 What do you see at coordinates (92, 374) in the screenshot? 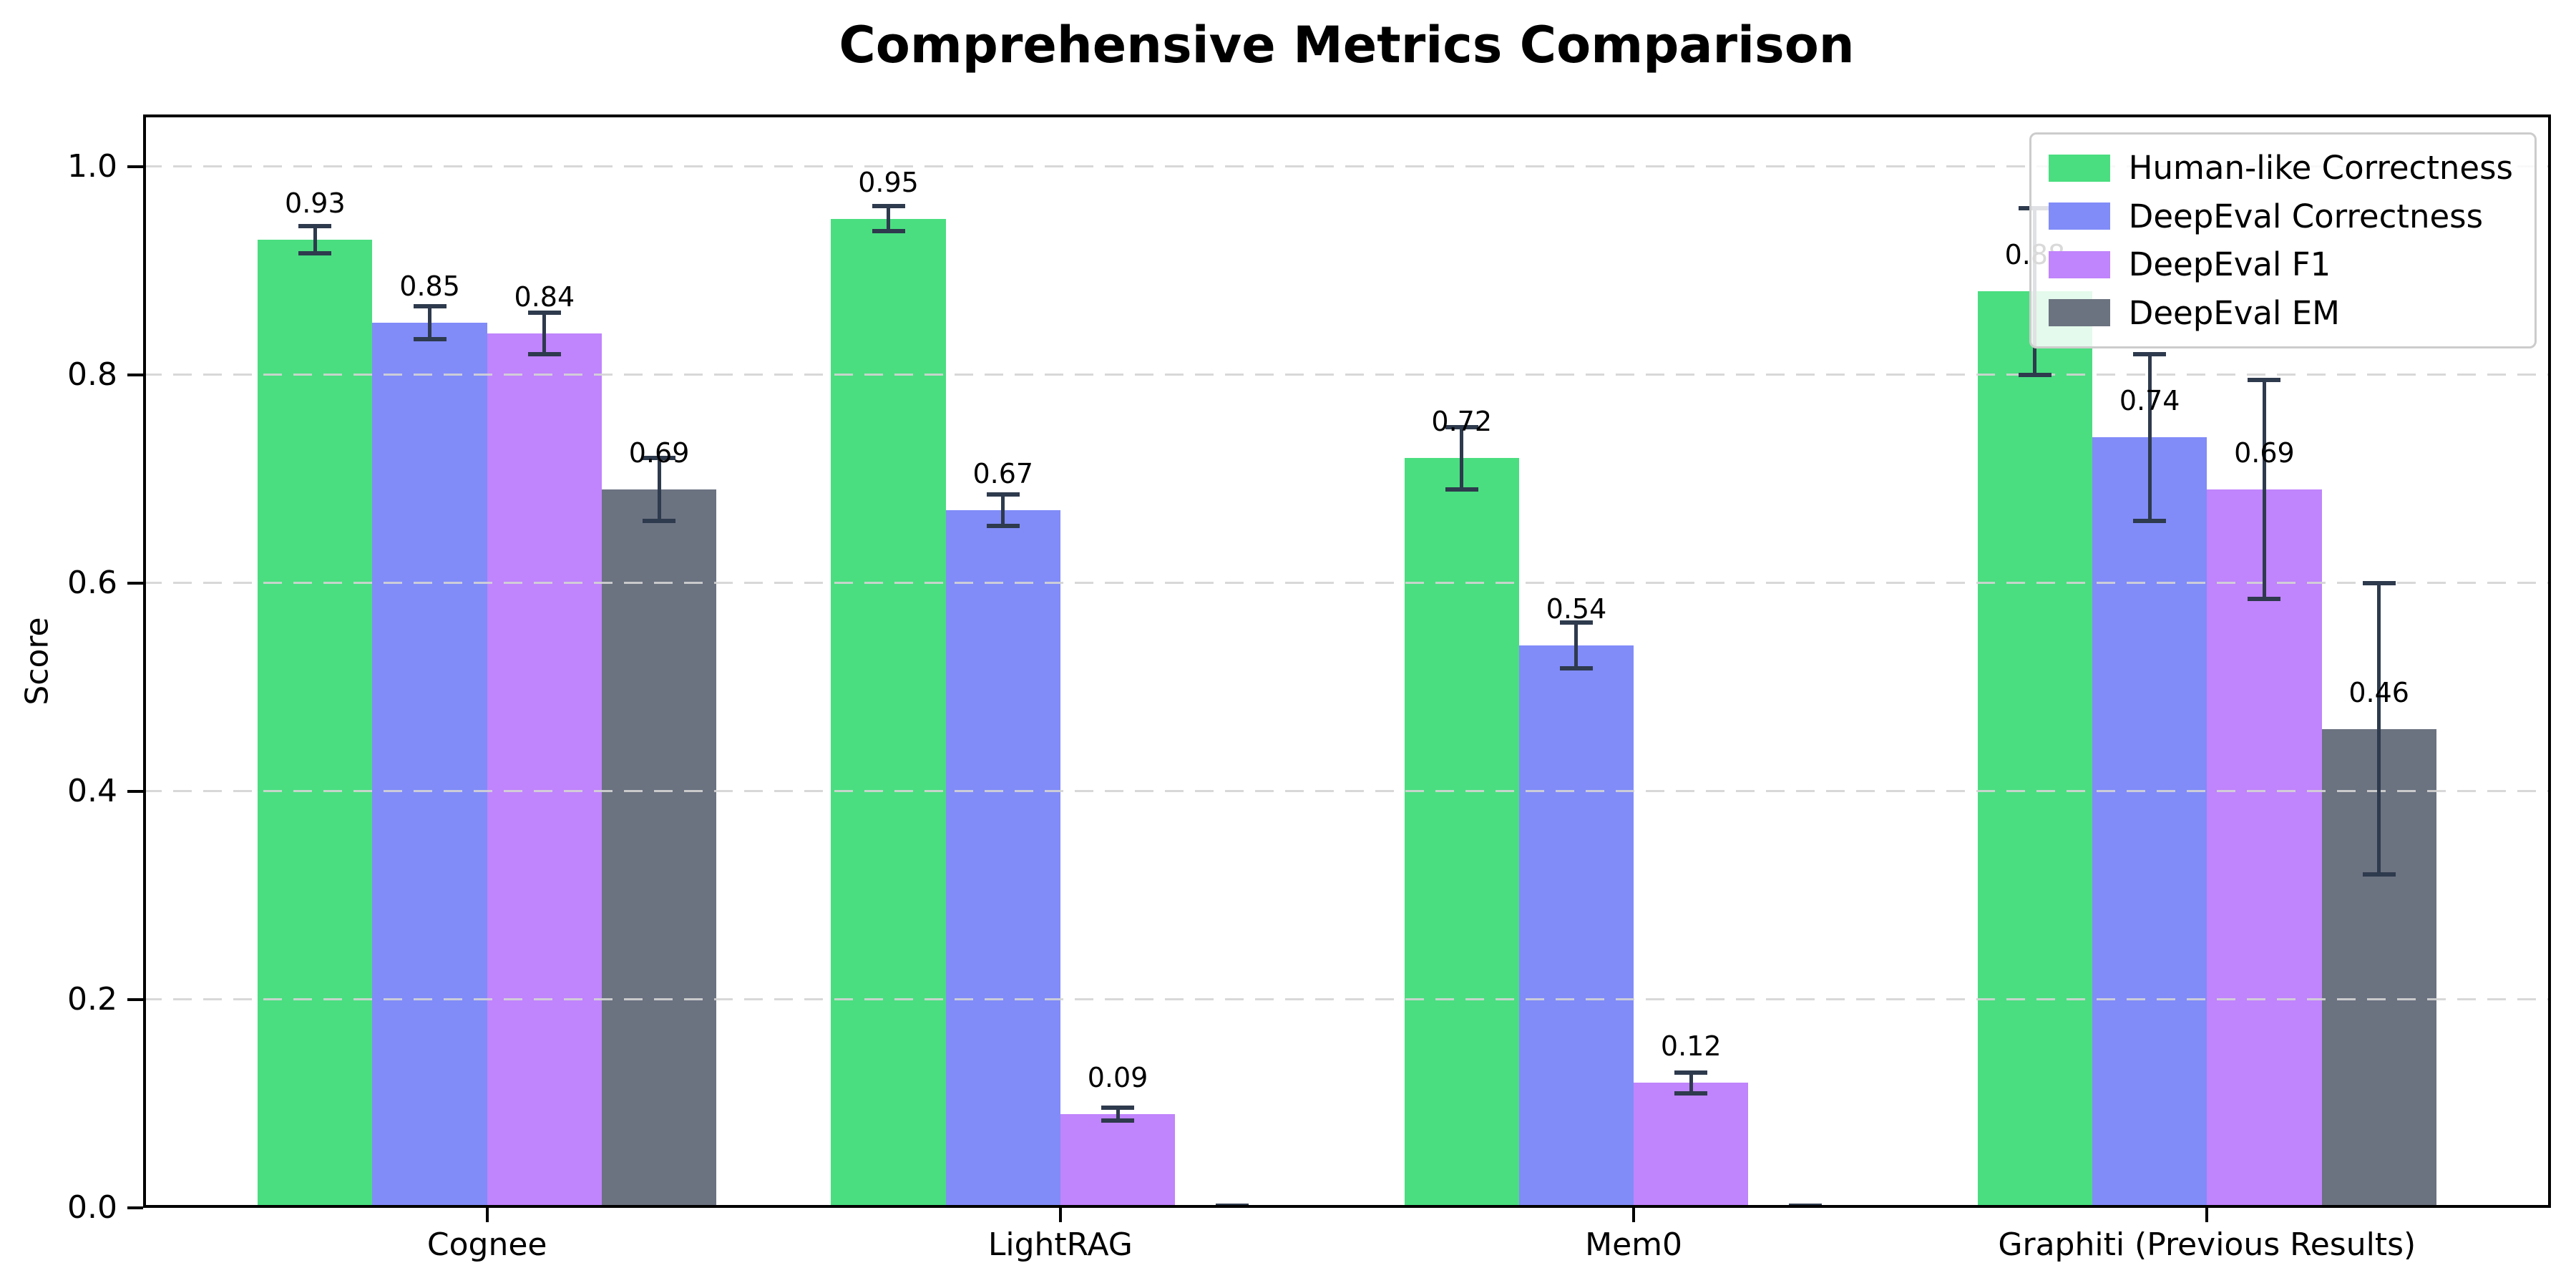
I see `y-tick-label: 0.8` at bounding box center [92, 374].